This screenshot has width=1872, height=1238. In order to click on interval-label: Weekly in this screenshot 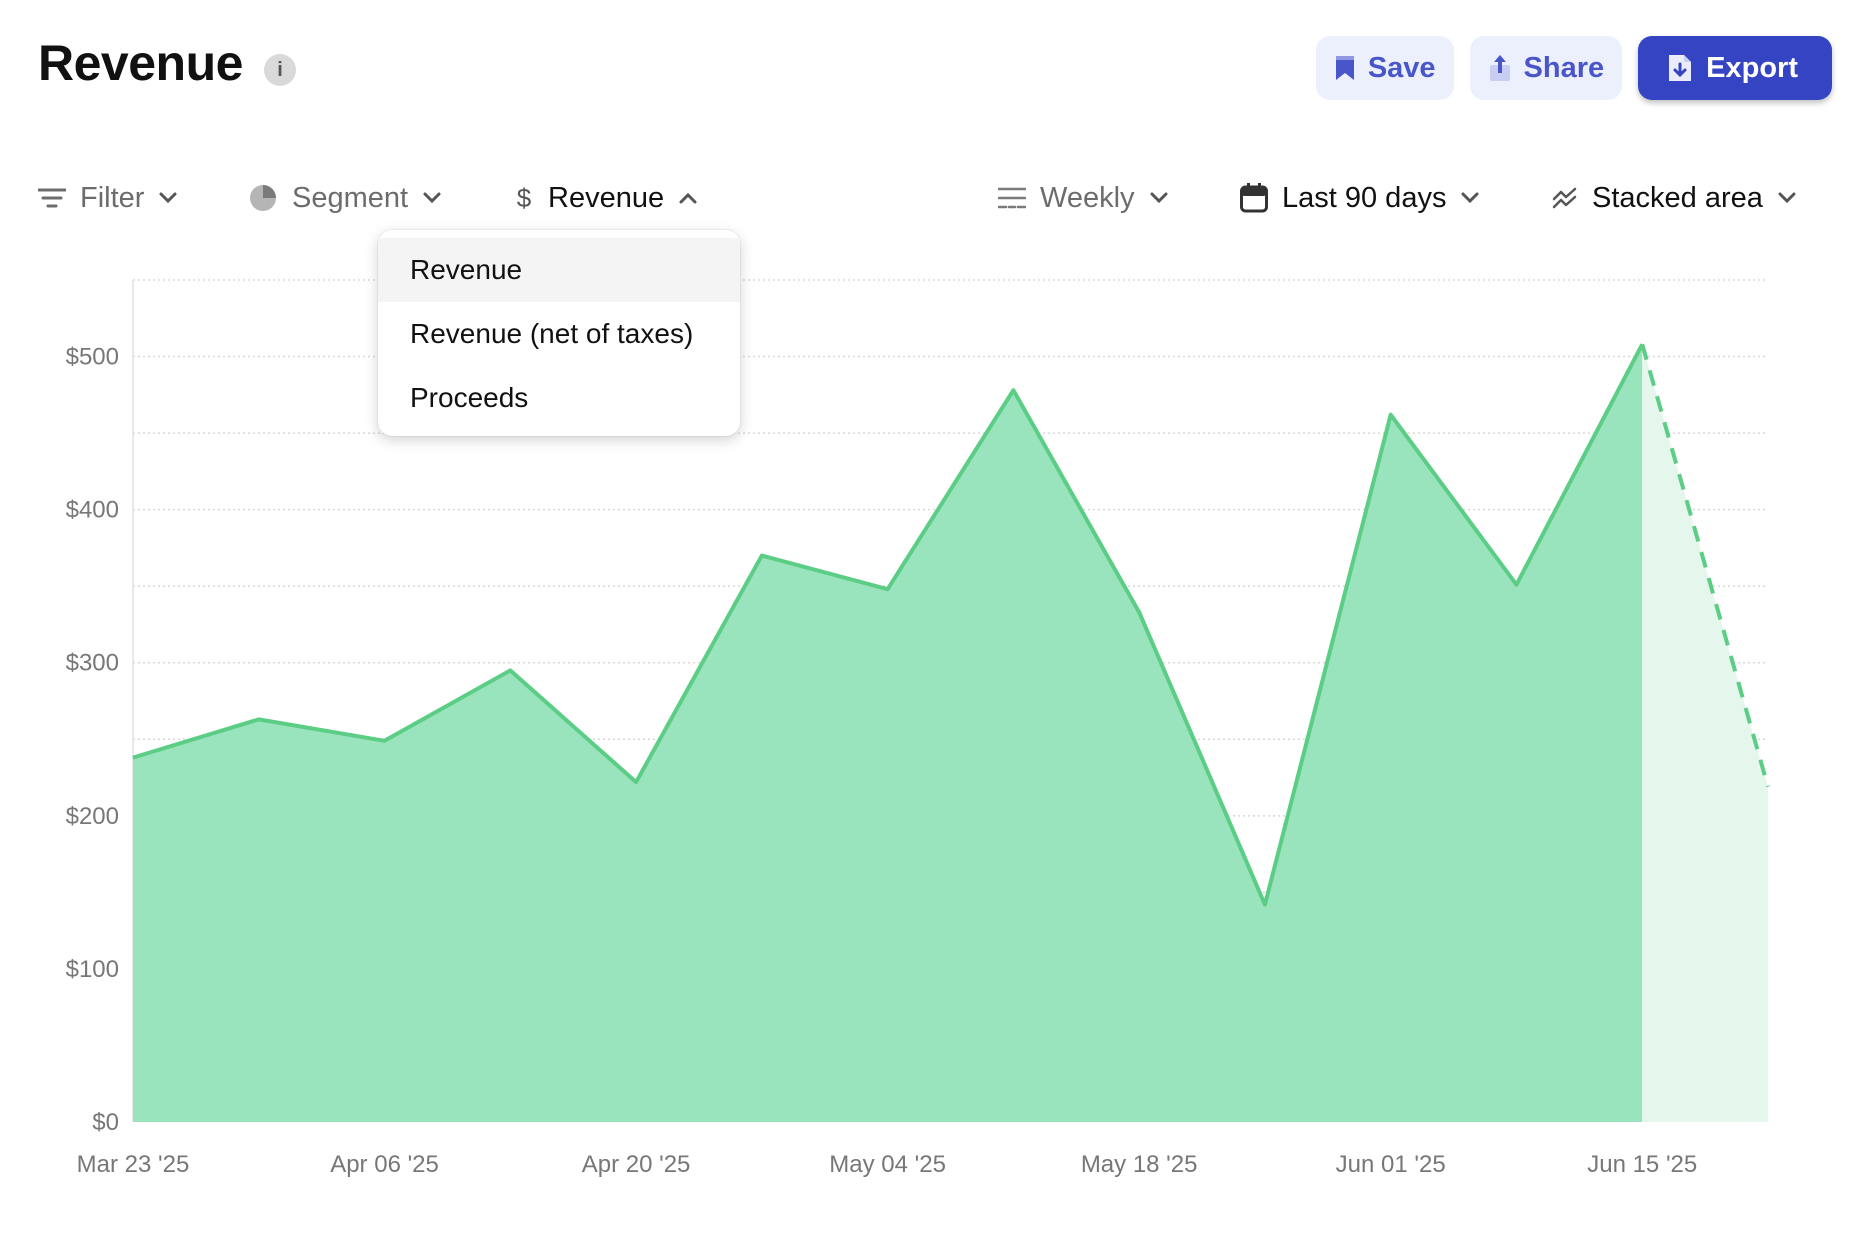, I will do `click(1087, 197)`.